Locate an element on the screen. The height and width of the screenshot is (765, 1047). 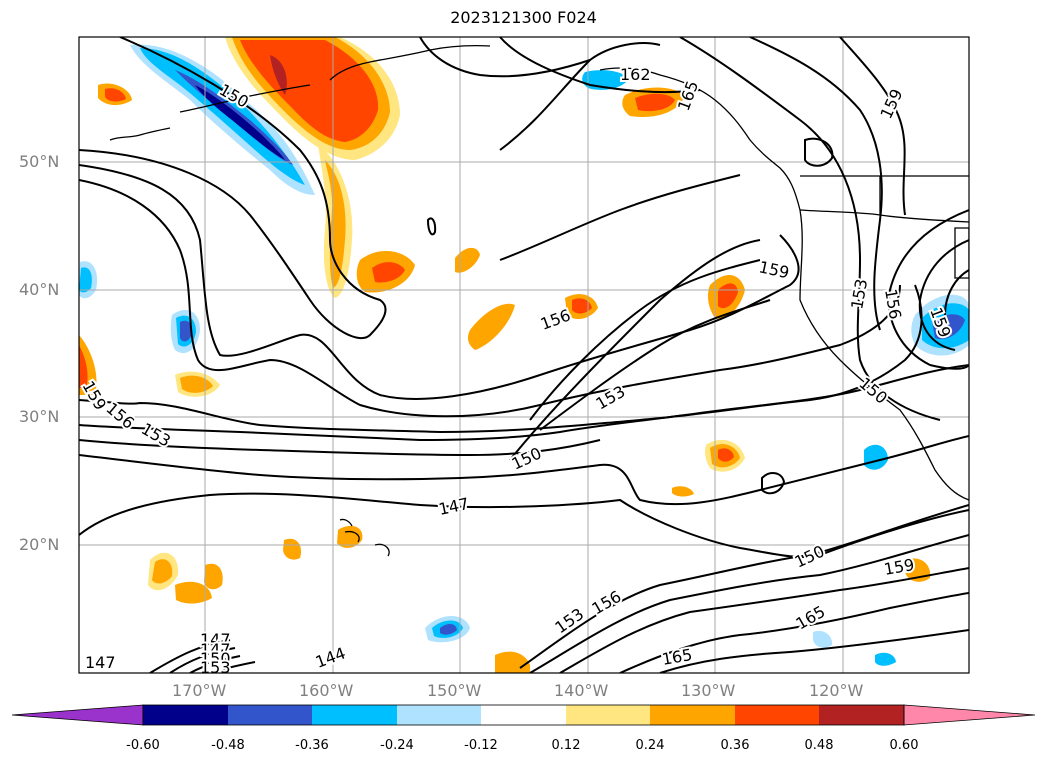
contour-label: 153 is located at coordinates (215, 667).